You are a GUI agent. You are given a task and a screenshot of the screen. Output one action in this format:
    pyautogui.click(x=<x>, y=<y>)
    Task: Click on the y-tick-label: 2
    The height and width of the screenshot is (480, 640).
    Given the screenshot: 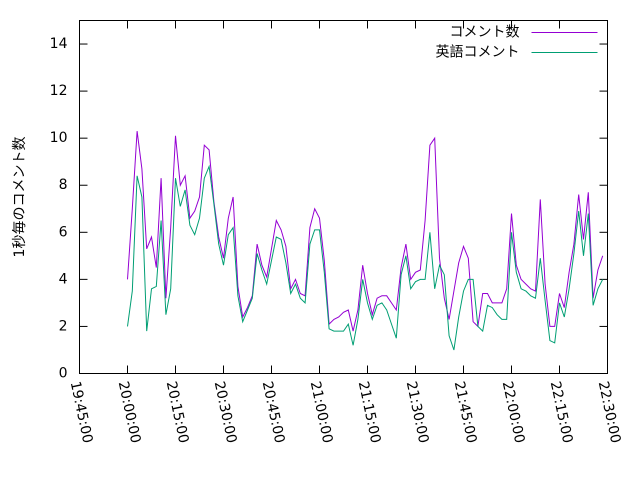 What is the action you would take?
    pyautogui.click(x=63, y=326)
    